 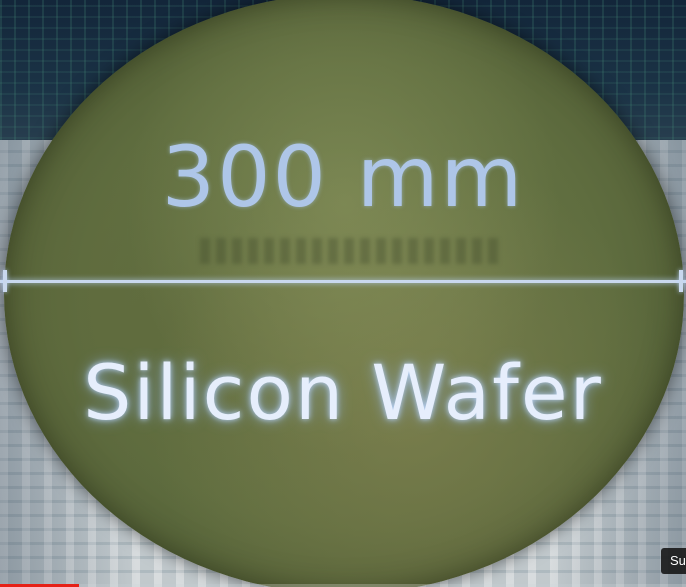 What do you see at coordinates (350, 251) in the screenshot?
I see `blurred-reflection` at bounding box center [350, 251].